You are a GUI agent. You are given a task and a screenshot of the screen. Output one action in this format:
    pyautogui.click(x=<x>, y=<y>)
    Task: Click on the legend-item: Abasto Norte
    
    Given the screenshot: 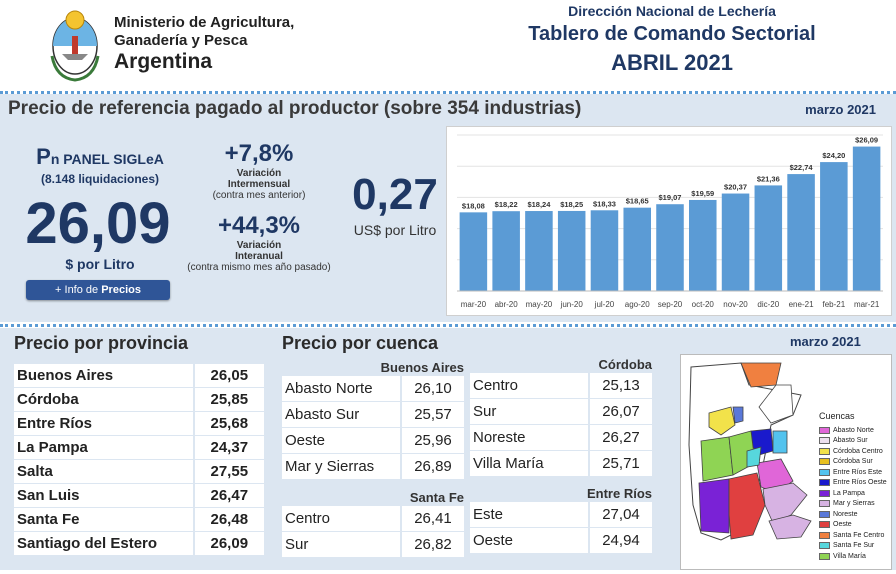 What is the action you would take?
    pyautogui.click(x=853, y=430)
    